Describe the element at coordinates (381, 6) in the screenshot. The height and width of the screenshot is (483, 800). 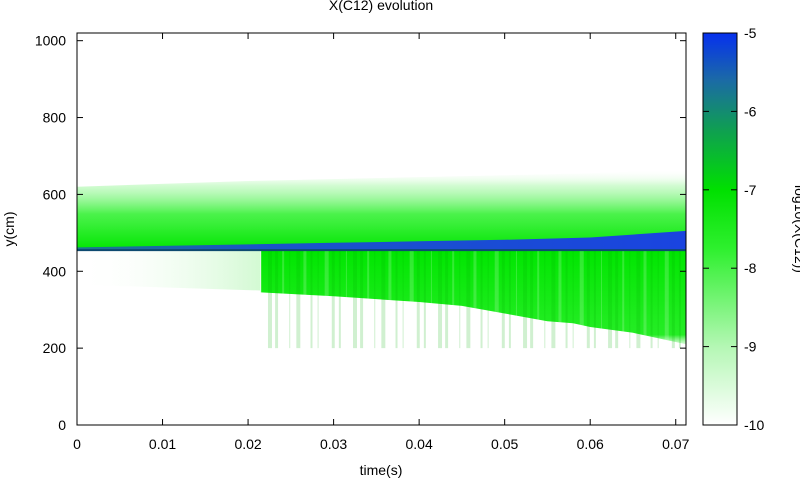
I see `chart-title: X(C12) evolution` at that location.